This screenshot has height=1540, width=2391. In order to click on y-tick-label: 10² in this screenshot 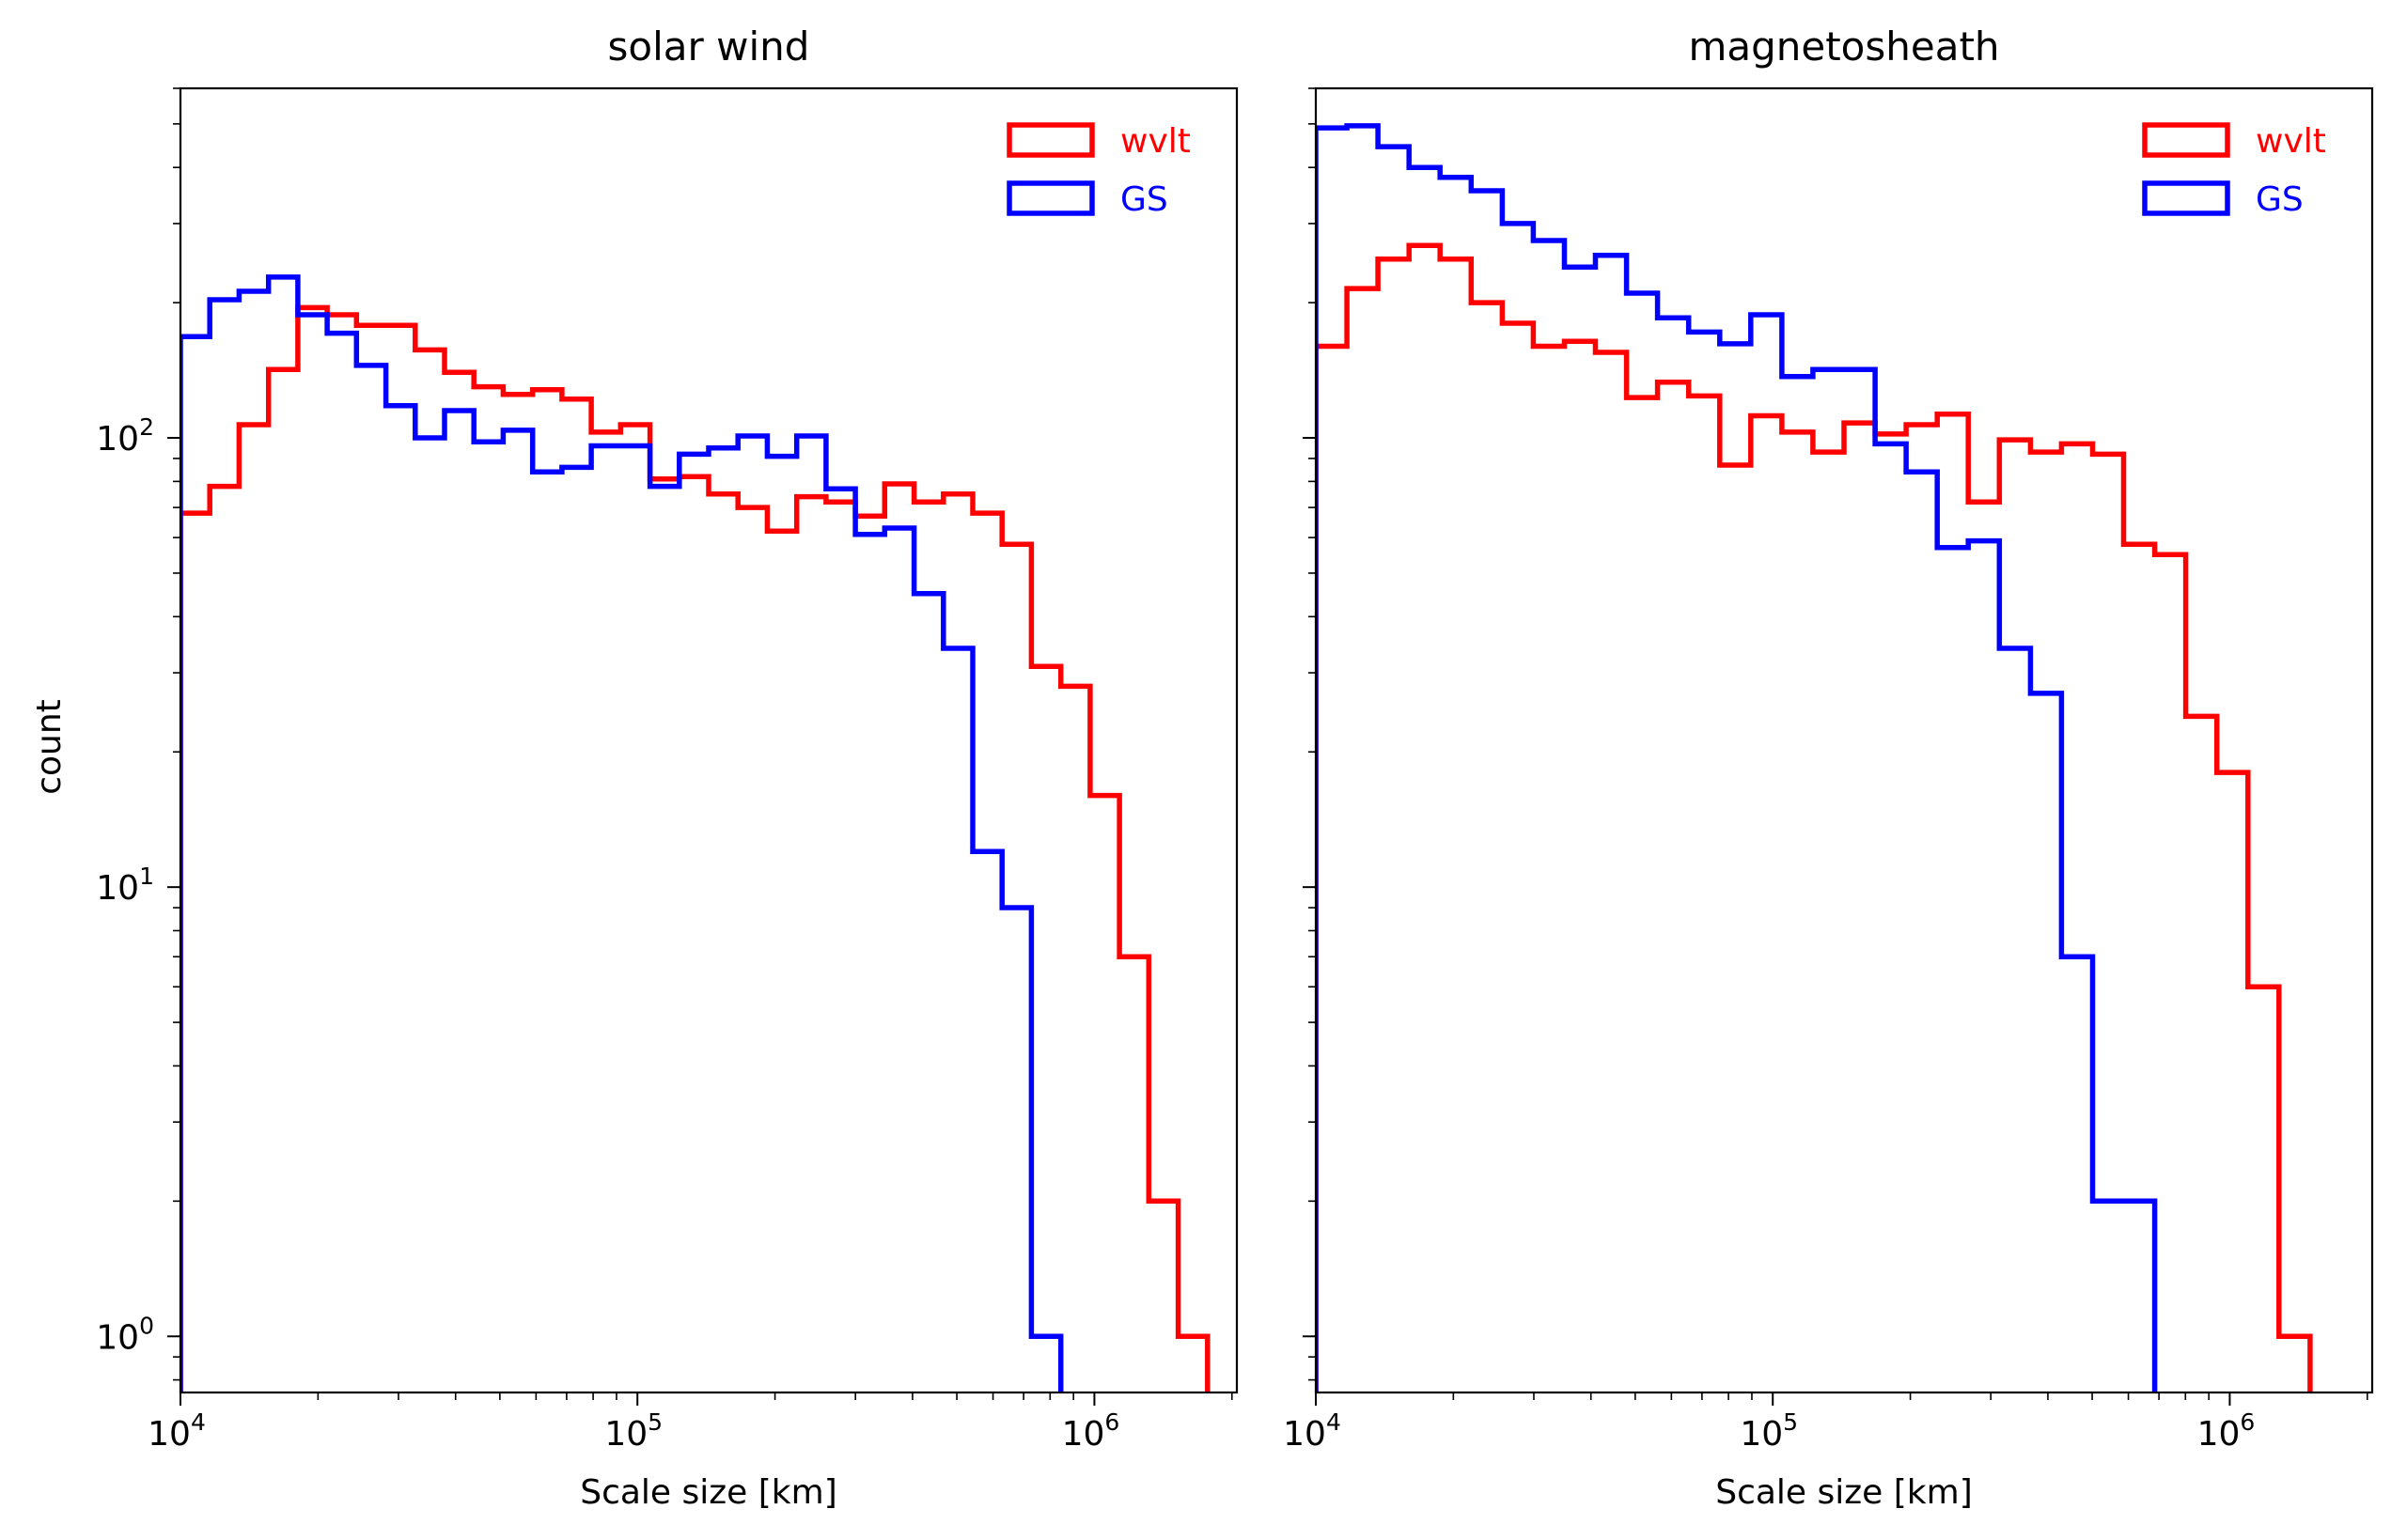, I will do `click(125, 436)`.